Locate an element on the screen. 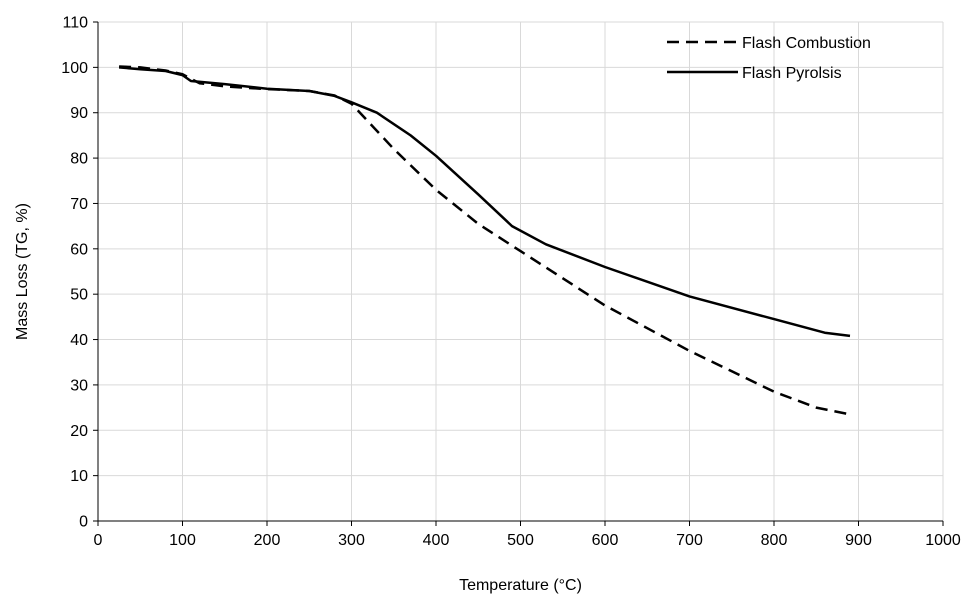 The width and height of the screenshot is (974, 601). x-tick-label: 300 is located at coordinates (351, 540).